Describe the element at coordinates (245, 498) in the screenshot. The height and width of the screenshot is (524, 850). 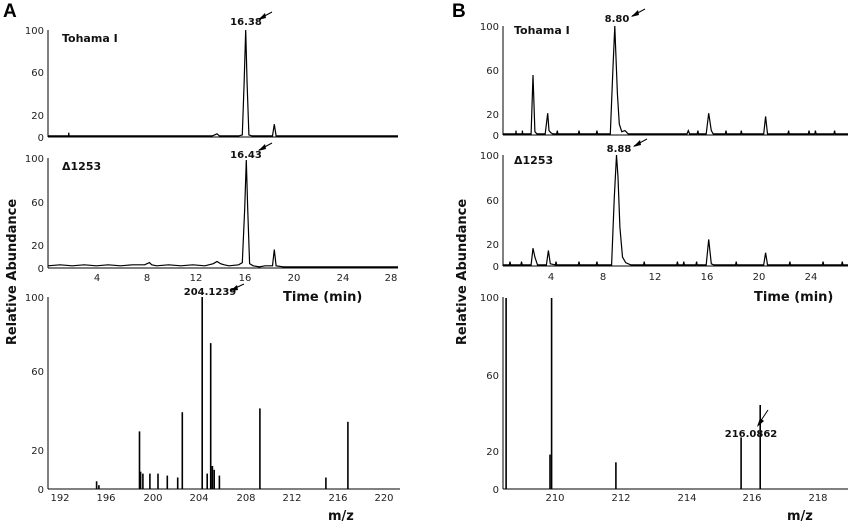
I see `mz-tick-label: 208` at that location.